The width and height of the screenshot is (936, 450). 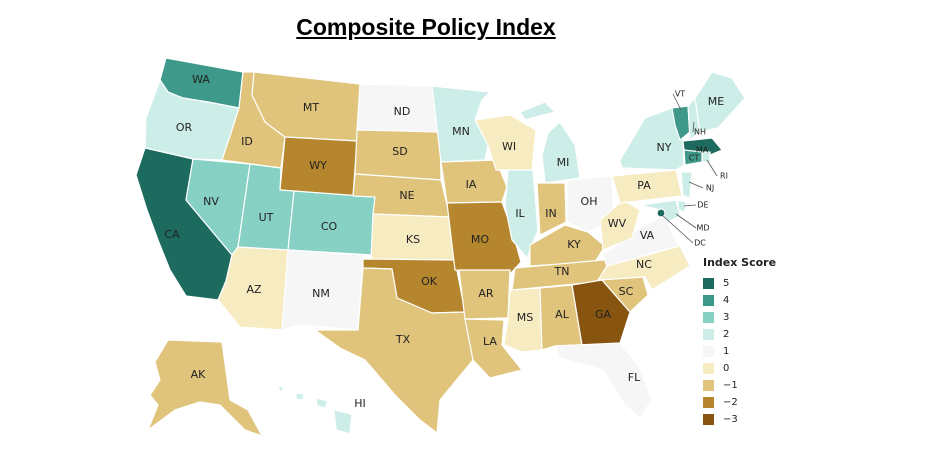 What do you see at coordinates (677, 102) in the screenshot?
I see `leader-VT` at bounding box center [677, 102].